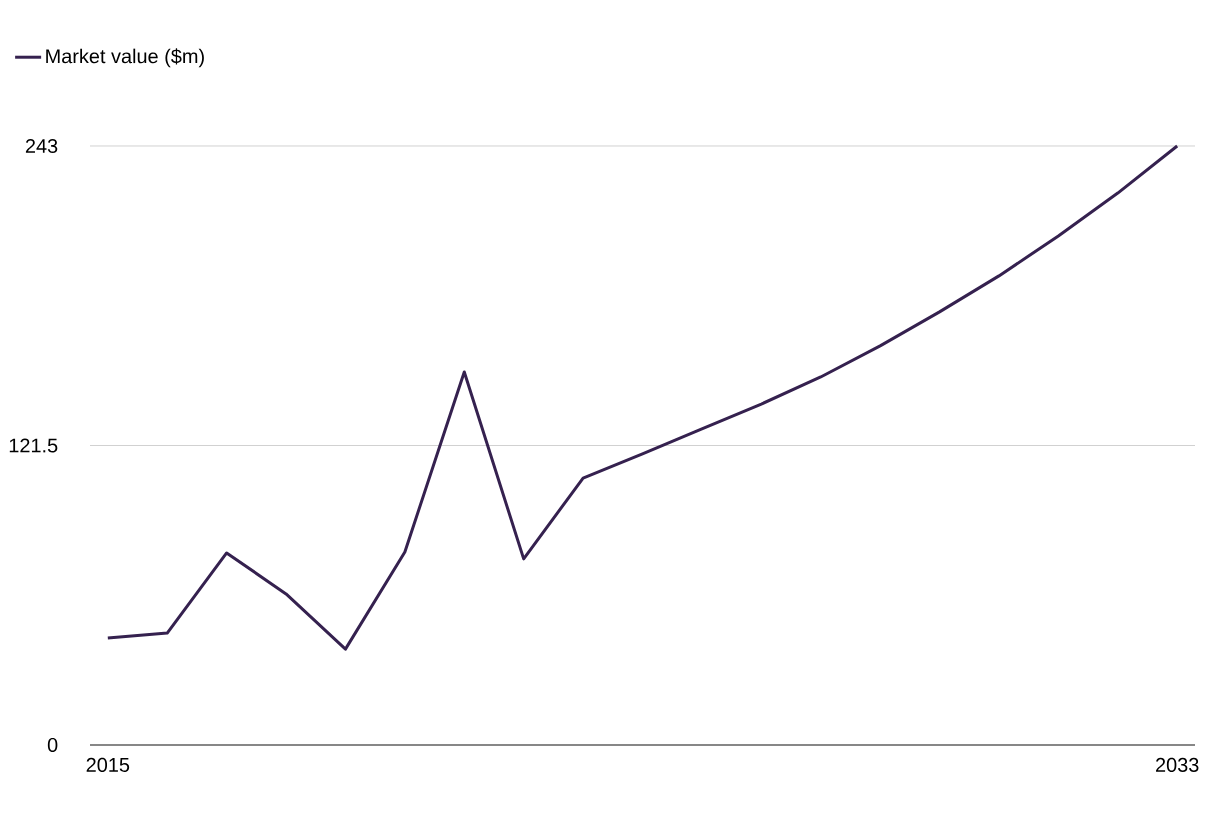 Image resolution: width=1220 pixels, height=836 pixels. I want to click on x-tick-label: 2033, so click(1177, 764).